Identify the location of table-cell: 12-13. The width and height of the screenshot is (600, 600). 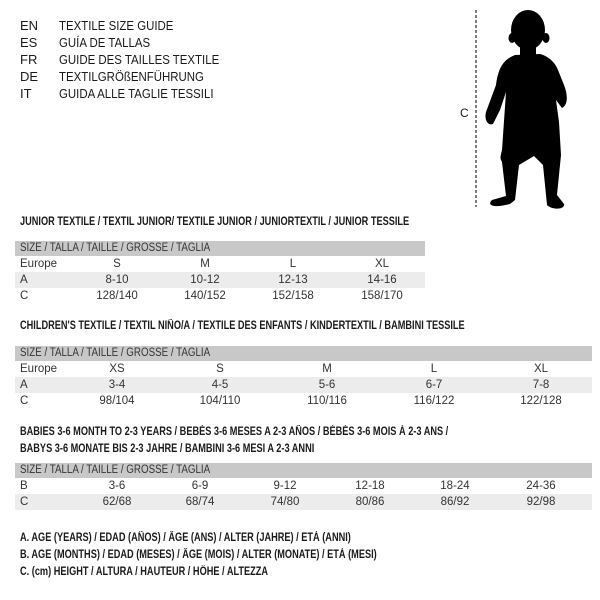
(293, 280).